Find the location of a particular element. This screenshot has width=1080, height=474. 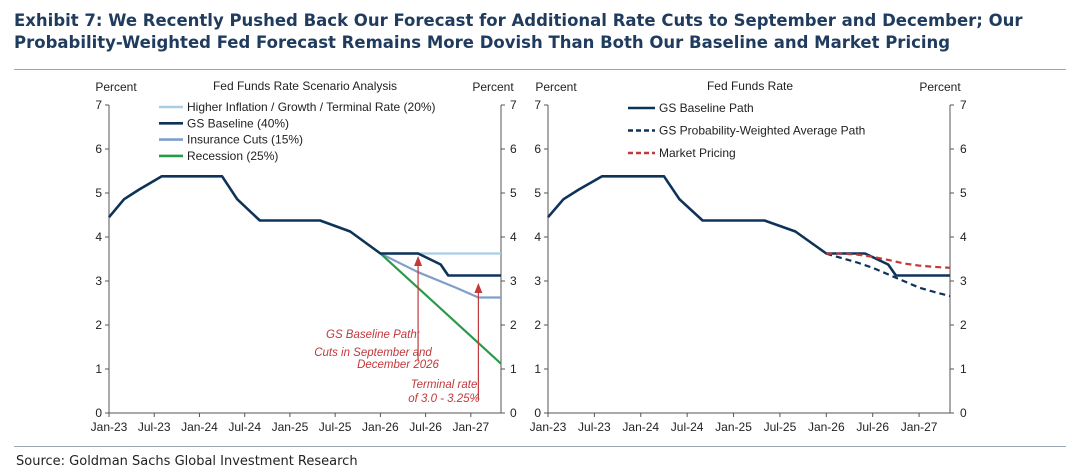

chart-1-ytick-left-label: 7 is located at coordinates (98, 105).